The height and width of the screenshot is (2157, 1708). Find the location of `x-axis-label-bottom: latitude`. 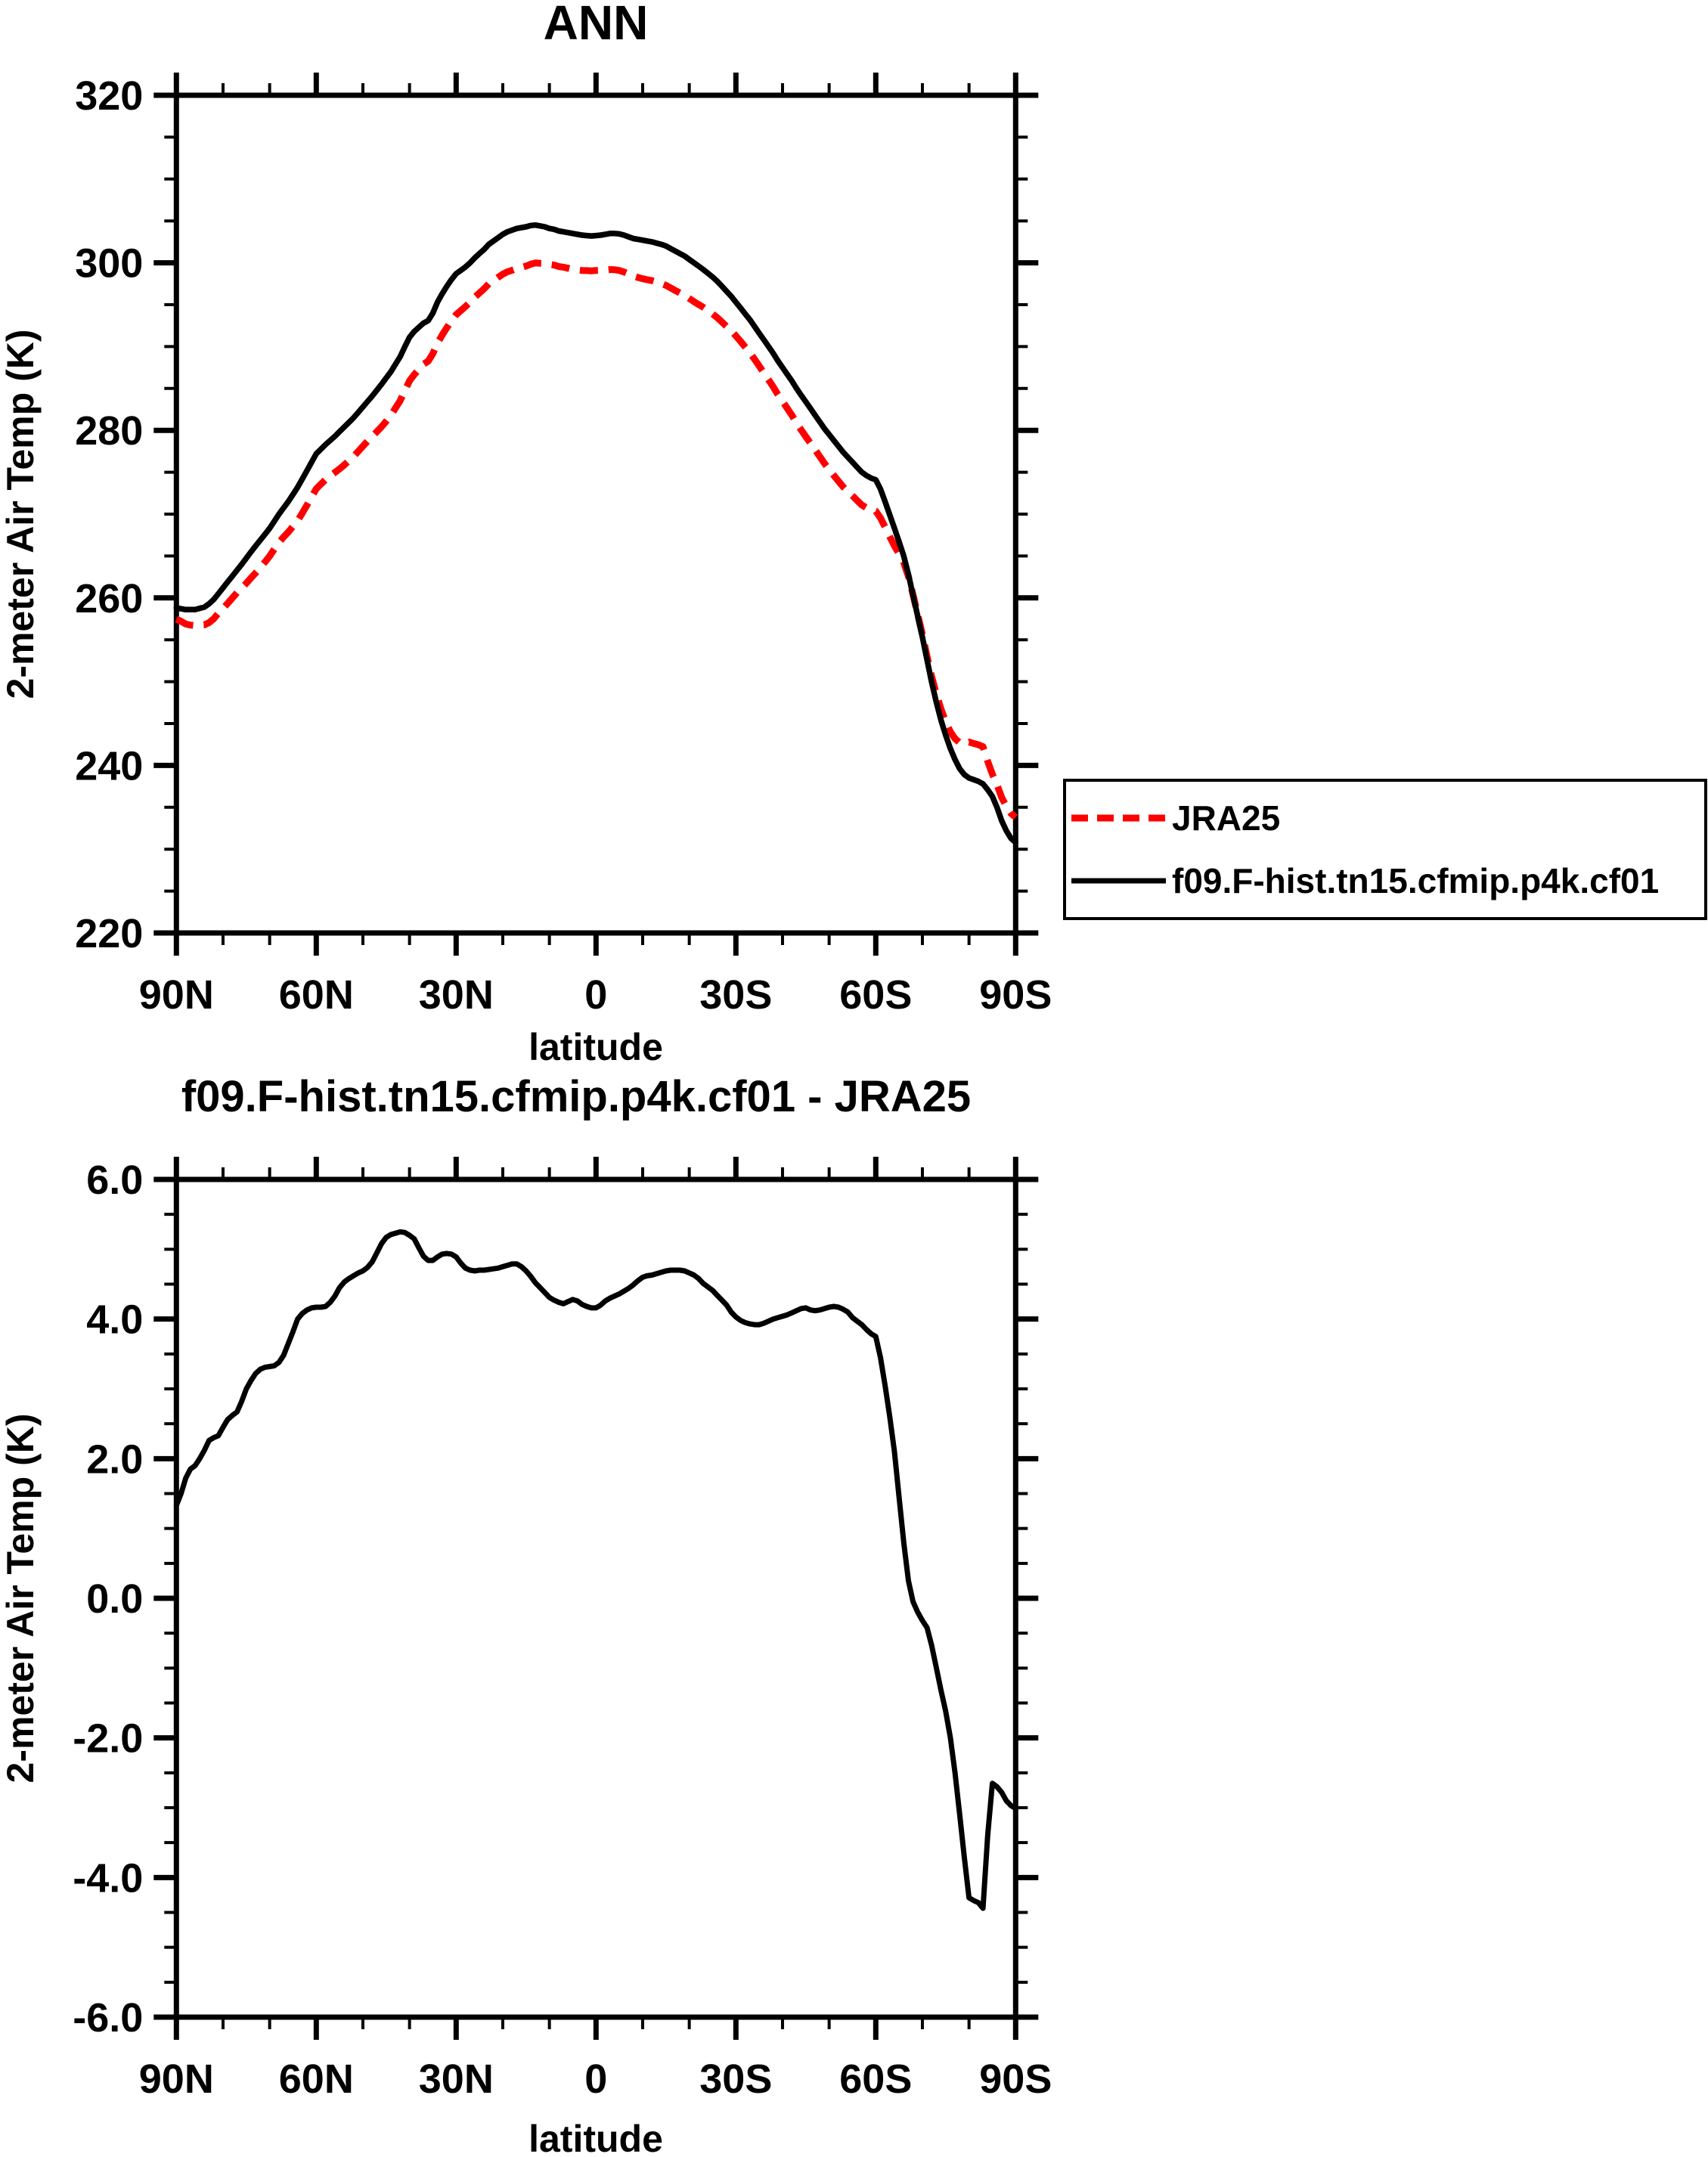

x-axis-label-bottom: latitude is located at coordinates (596, 2137).